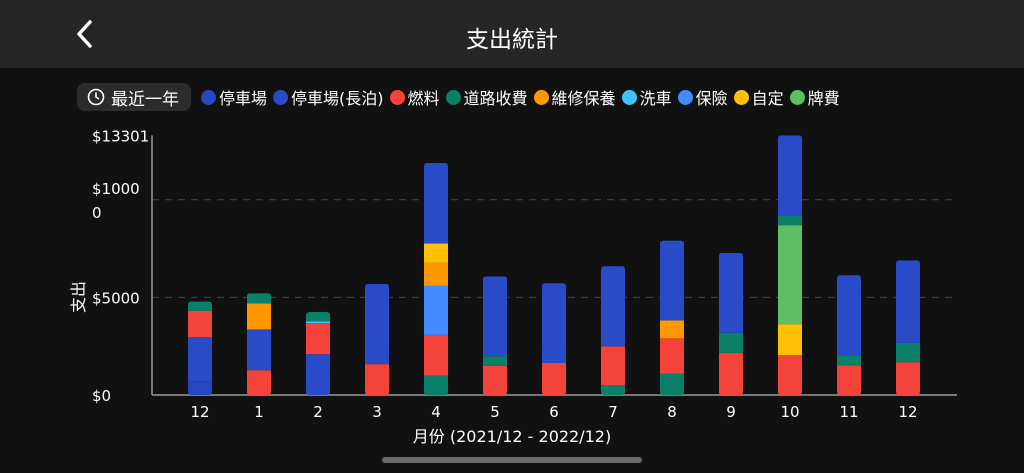 The height and width of the screenshot is (473, 1024). Describe the element at coordinates (85, 34) in the screenshot. I see `chevron-left-icon` at that location.